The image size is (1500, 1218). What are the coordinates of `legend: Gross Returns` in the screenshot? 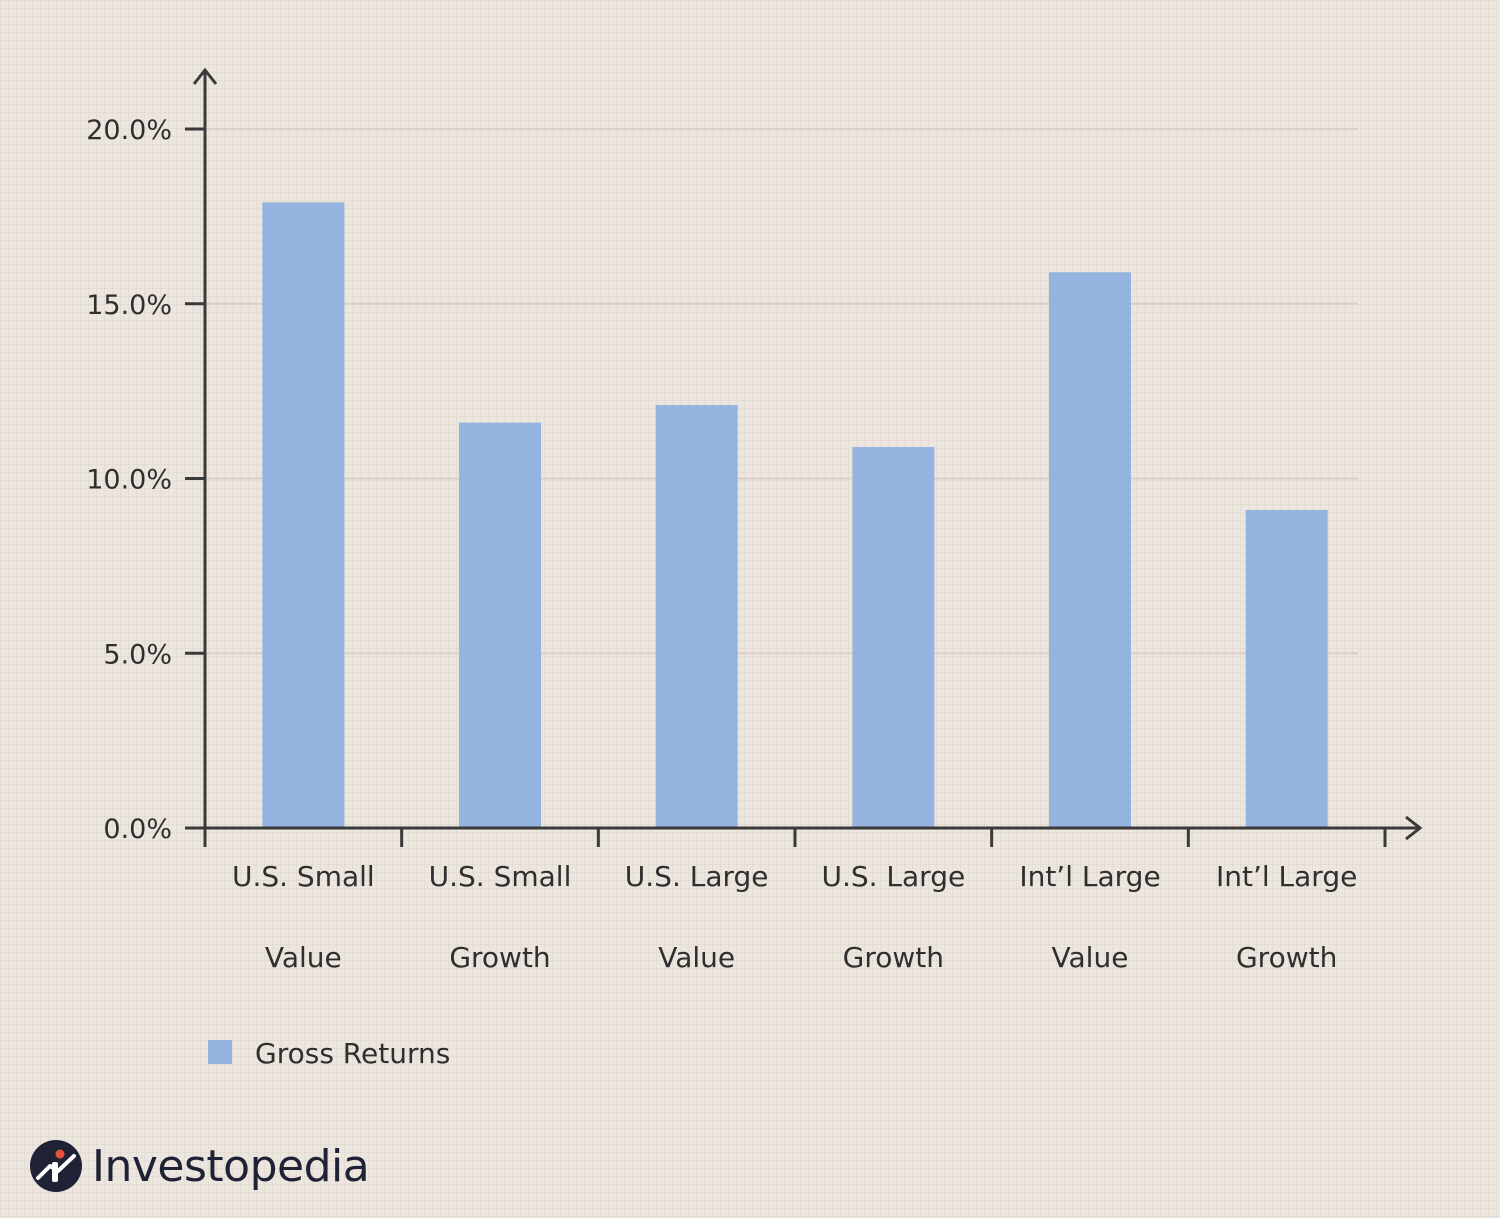 It's located at (329, 1053).